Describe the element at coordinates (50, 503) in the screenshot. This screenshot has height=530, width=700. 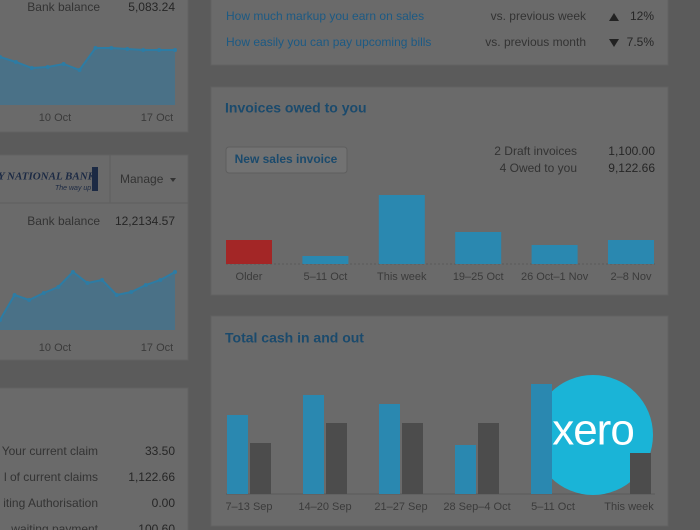
I see `claim-label: iting Authorisation` at that location.